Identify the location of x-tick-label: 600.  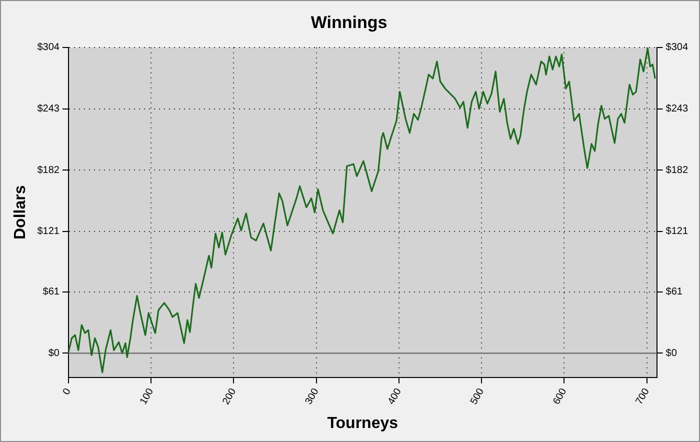
(560, 396).